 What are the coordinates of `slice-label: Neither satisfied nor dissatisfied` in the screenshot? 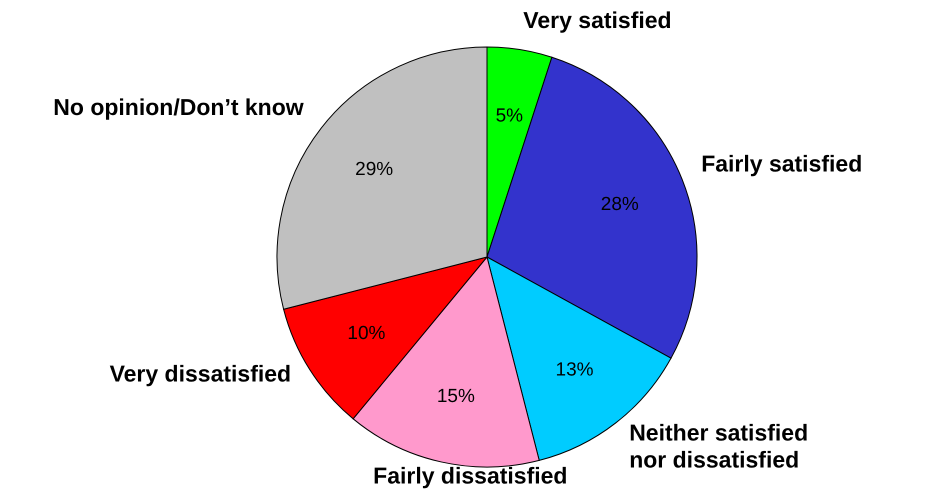 It's located at (718, 445).